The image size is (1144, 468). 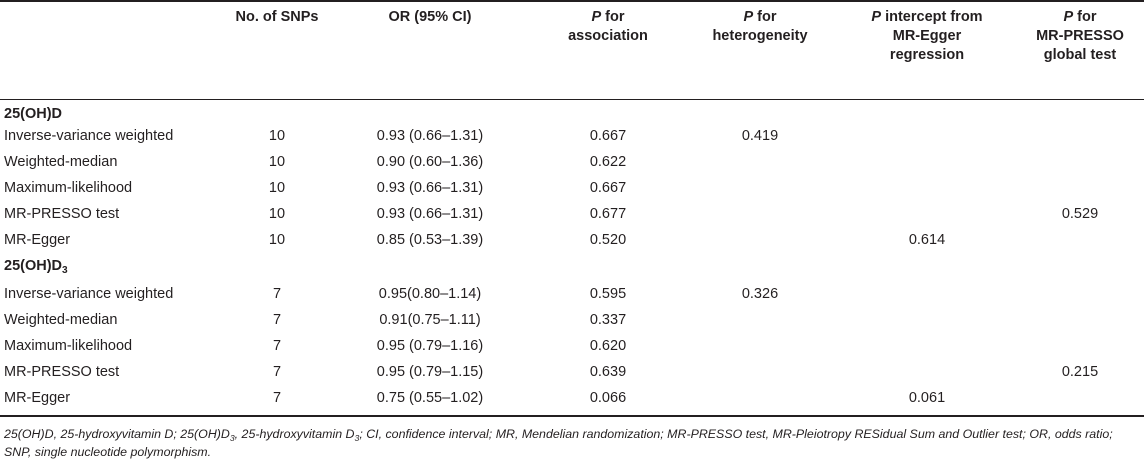 I want to click on table-header-rule, so click(x=572, y=99).